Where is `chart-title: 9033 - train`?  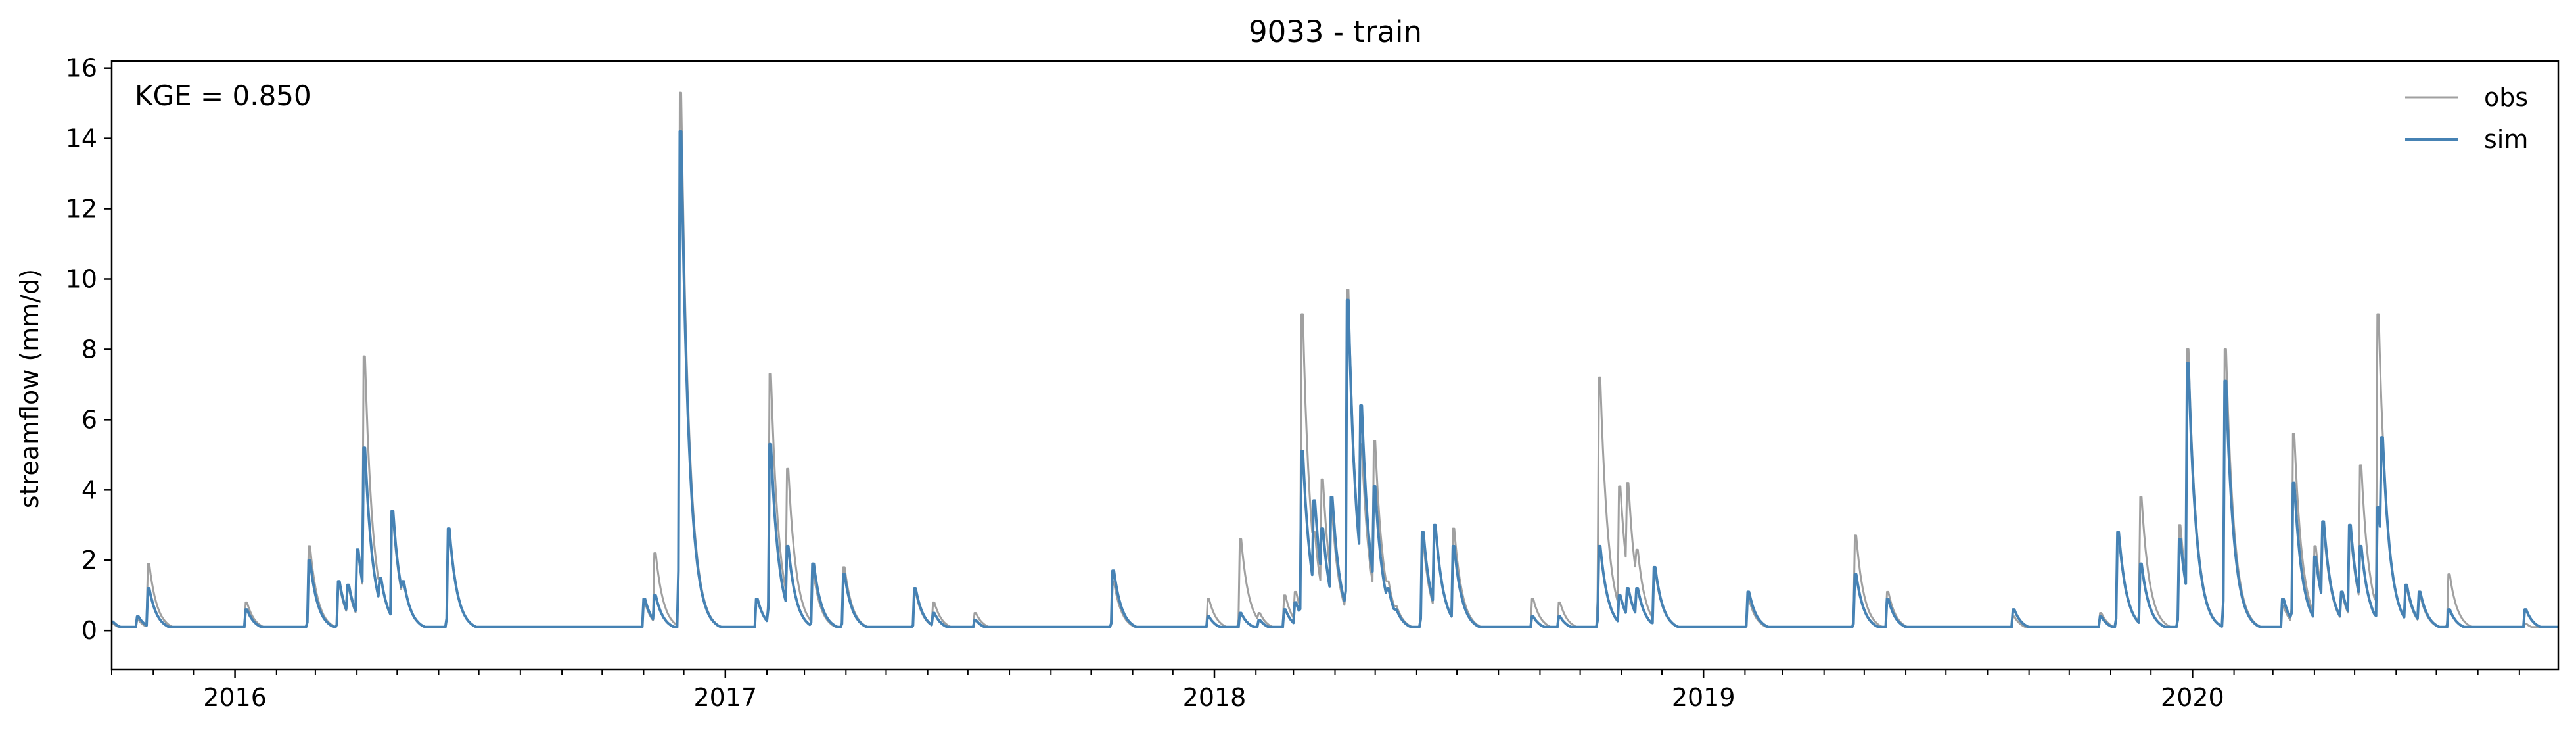
chart-title: 9033 - train is located at coordinates (1335, 31).